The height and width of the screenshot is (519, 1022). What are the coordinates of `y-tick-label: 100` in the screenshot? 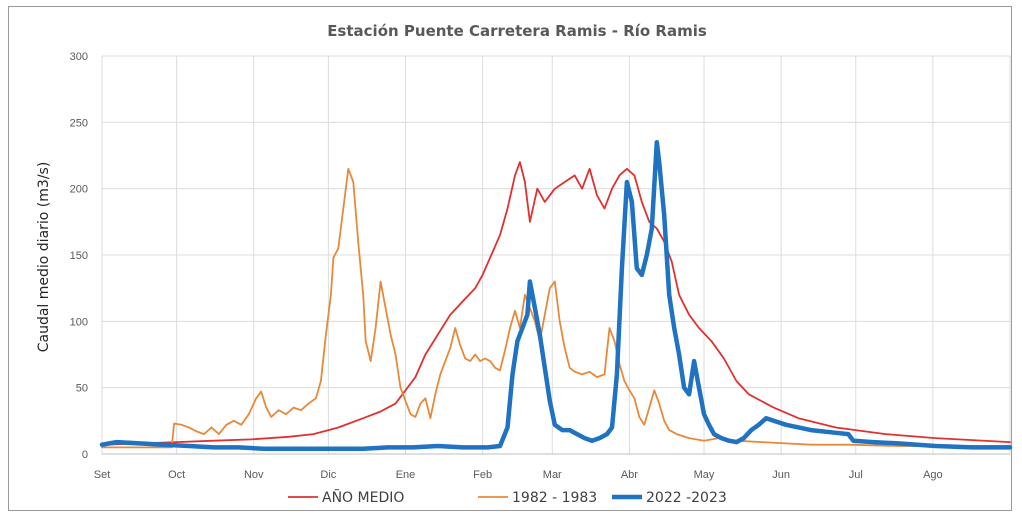 It's located at (79, 322).